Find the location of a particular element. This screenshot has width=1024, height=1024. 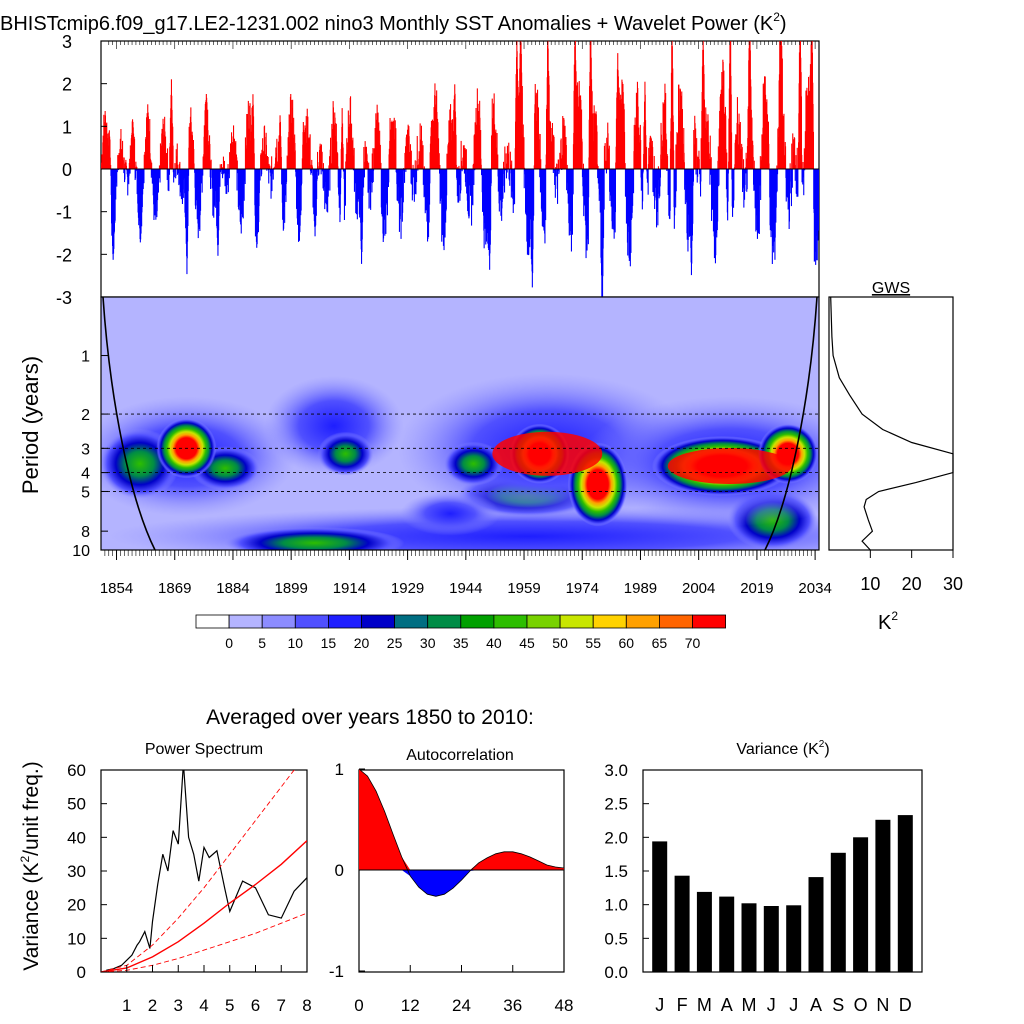

power-spectrum-x-tick-label: 7 is located at coordinates (281, 1005).